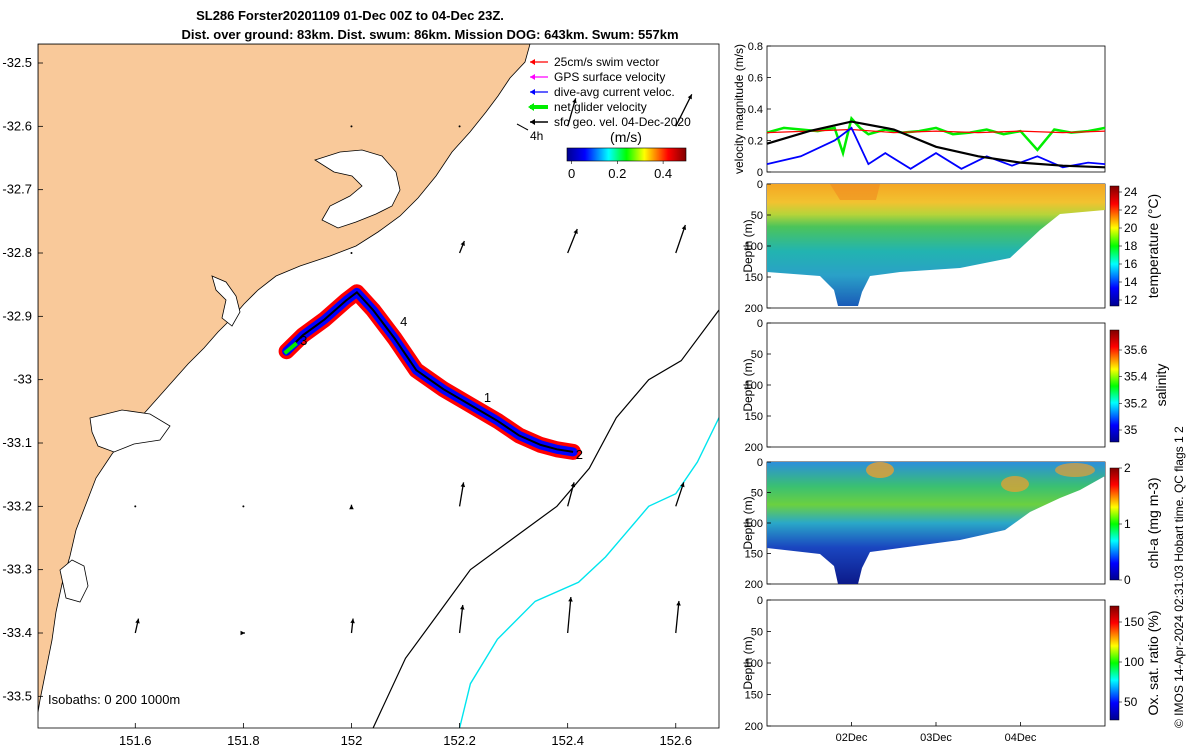 The image size is (1200, 750). Describe the element at coordinates (17, 189) in the screenshot. I see `map-y-tick-label: -32.7` at that location.